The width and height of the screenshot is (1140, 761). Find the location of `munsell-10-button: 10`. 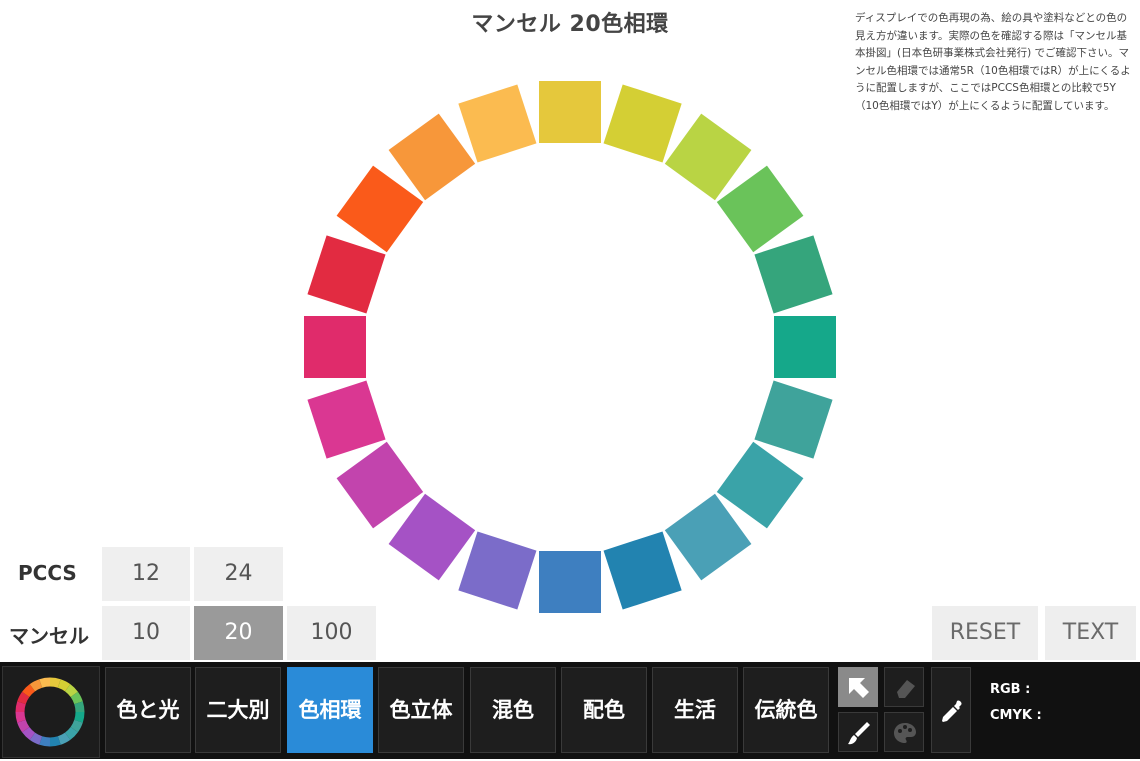

munsell-10-button: 10 is located at coordinates (146, 633).